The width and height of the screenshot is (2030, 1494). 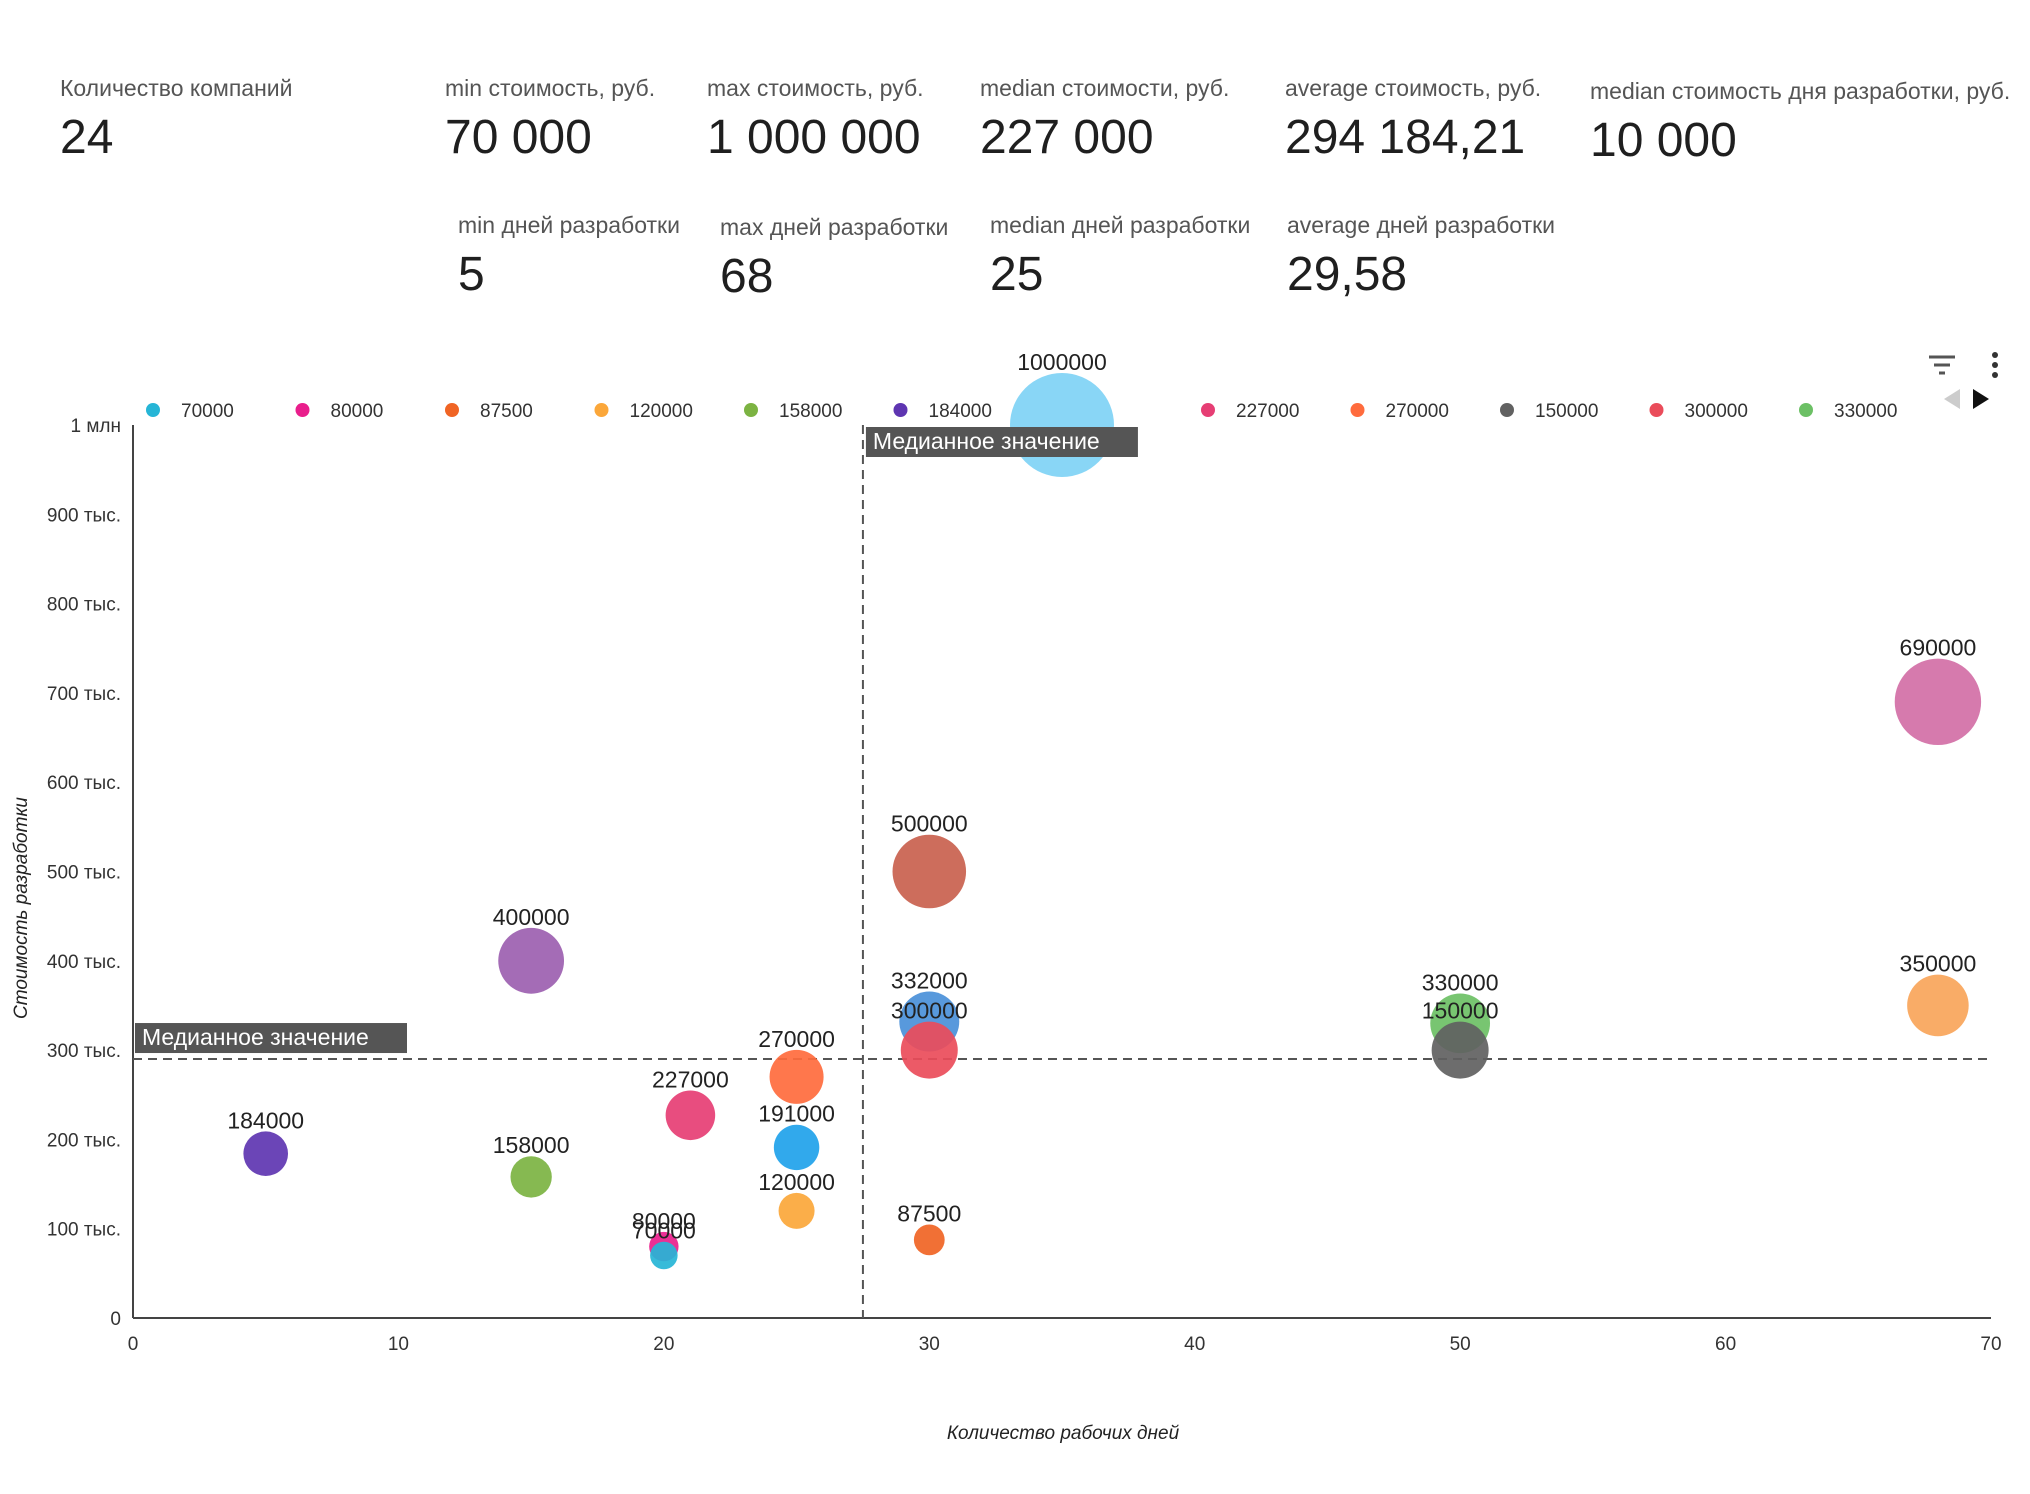 I want to click on data-label: 500000, so click(x=929, y=824).